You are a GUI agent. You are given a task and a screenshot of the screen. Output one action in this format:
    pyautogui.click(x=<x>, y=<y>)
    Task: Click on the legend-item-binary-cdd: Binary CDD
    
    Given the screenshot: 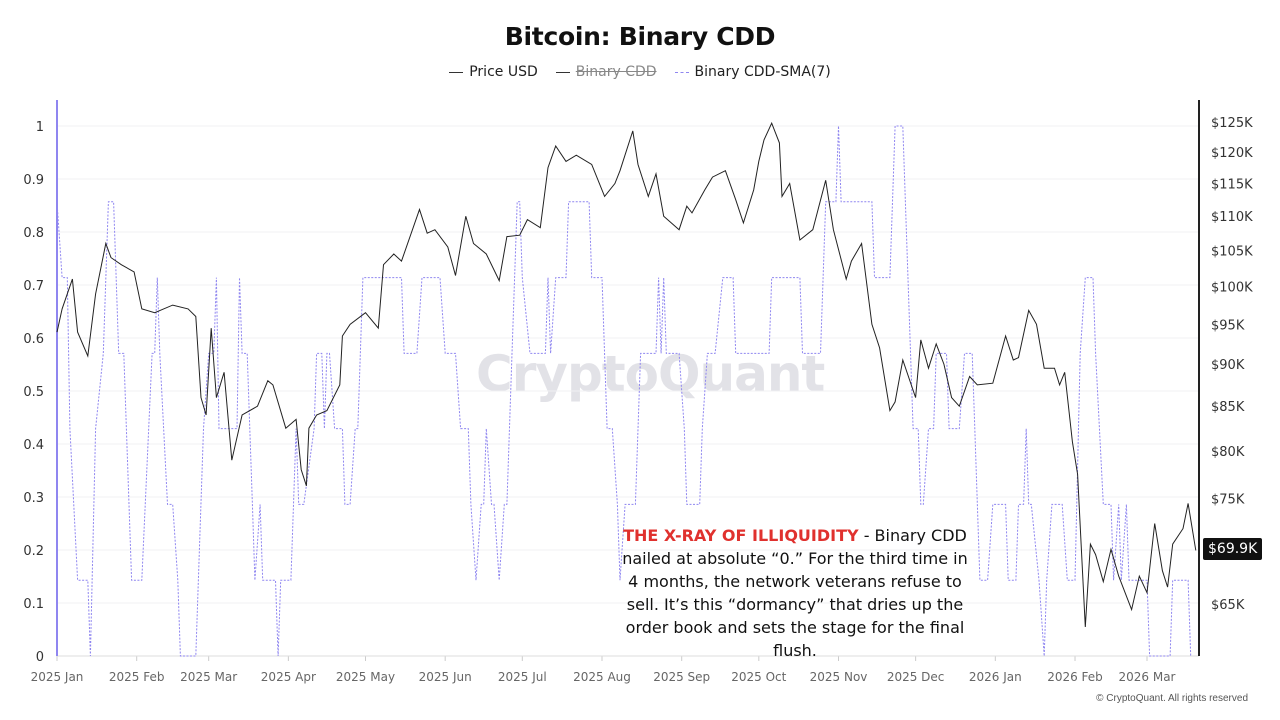 What is the action you would take?
    pyautogui.click(x=606, y=72)
    